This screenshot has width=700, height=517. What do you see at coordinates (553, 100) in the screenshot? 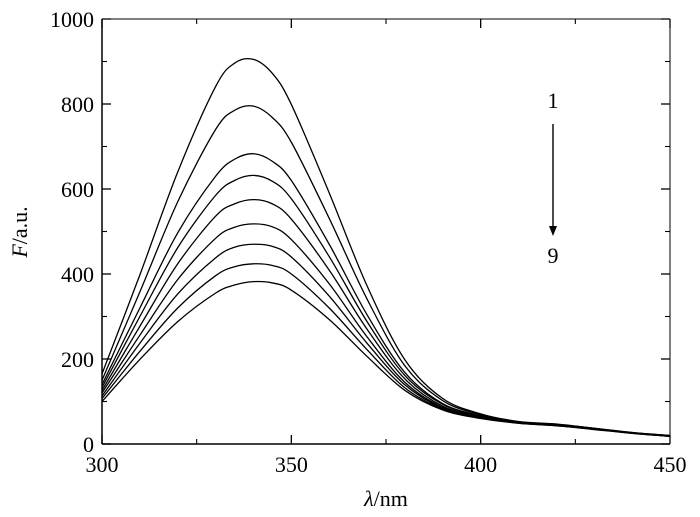
I see `annotation-start-label: 1` at bounding box center [553, 100].